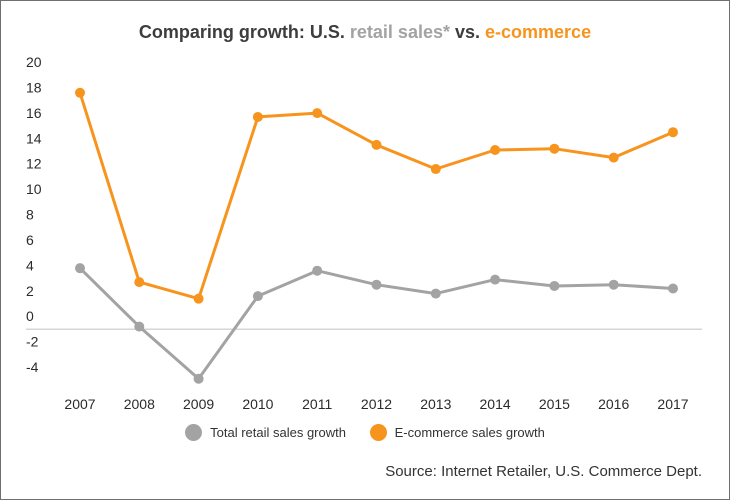 The image size is (730, 500). Describe the element at coordinates (672, 404) in the screenshot. I see `x-tick-label: 2017` at that location.